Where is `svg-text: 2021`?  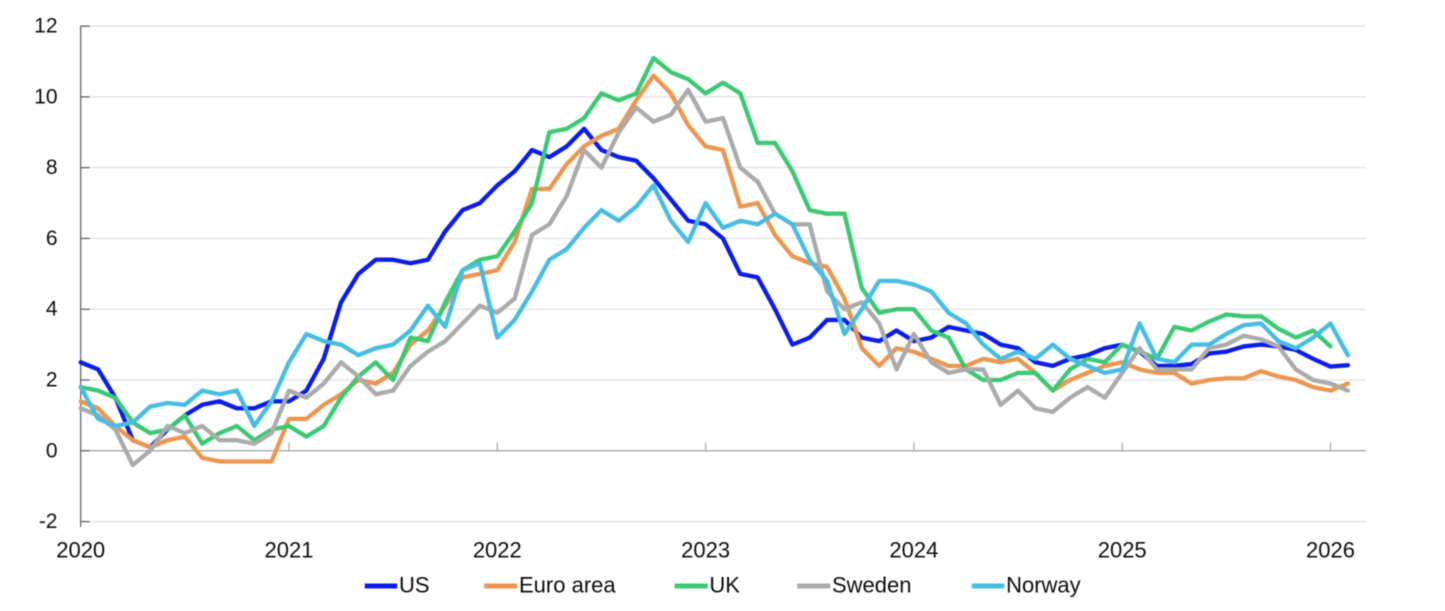
svg-text: 2021 is located at coordinates (289, 550).